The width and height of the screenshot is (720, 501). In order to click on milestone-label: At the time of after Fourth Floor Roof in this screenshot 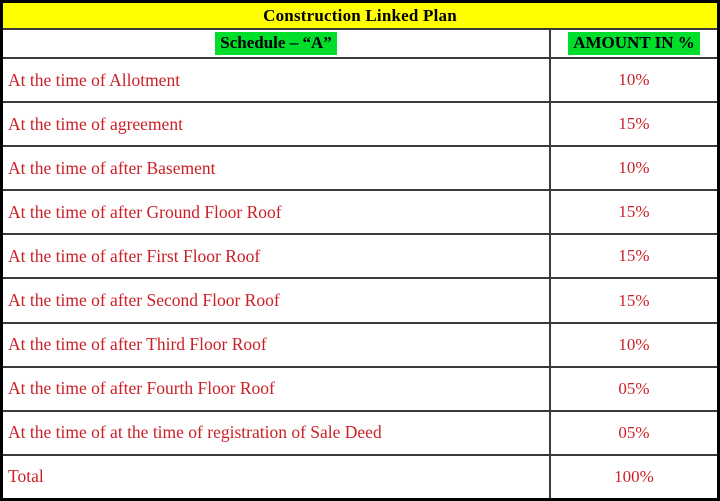, I will do `click(141, 388)`.